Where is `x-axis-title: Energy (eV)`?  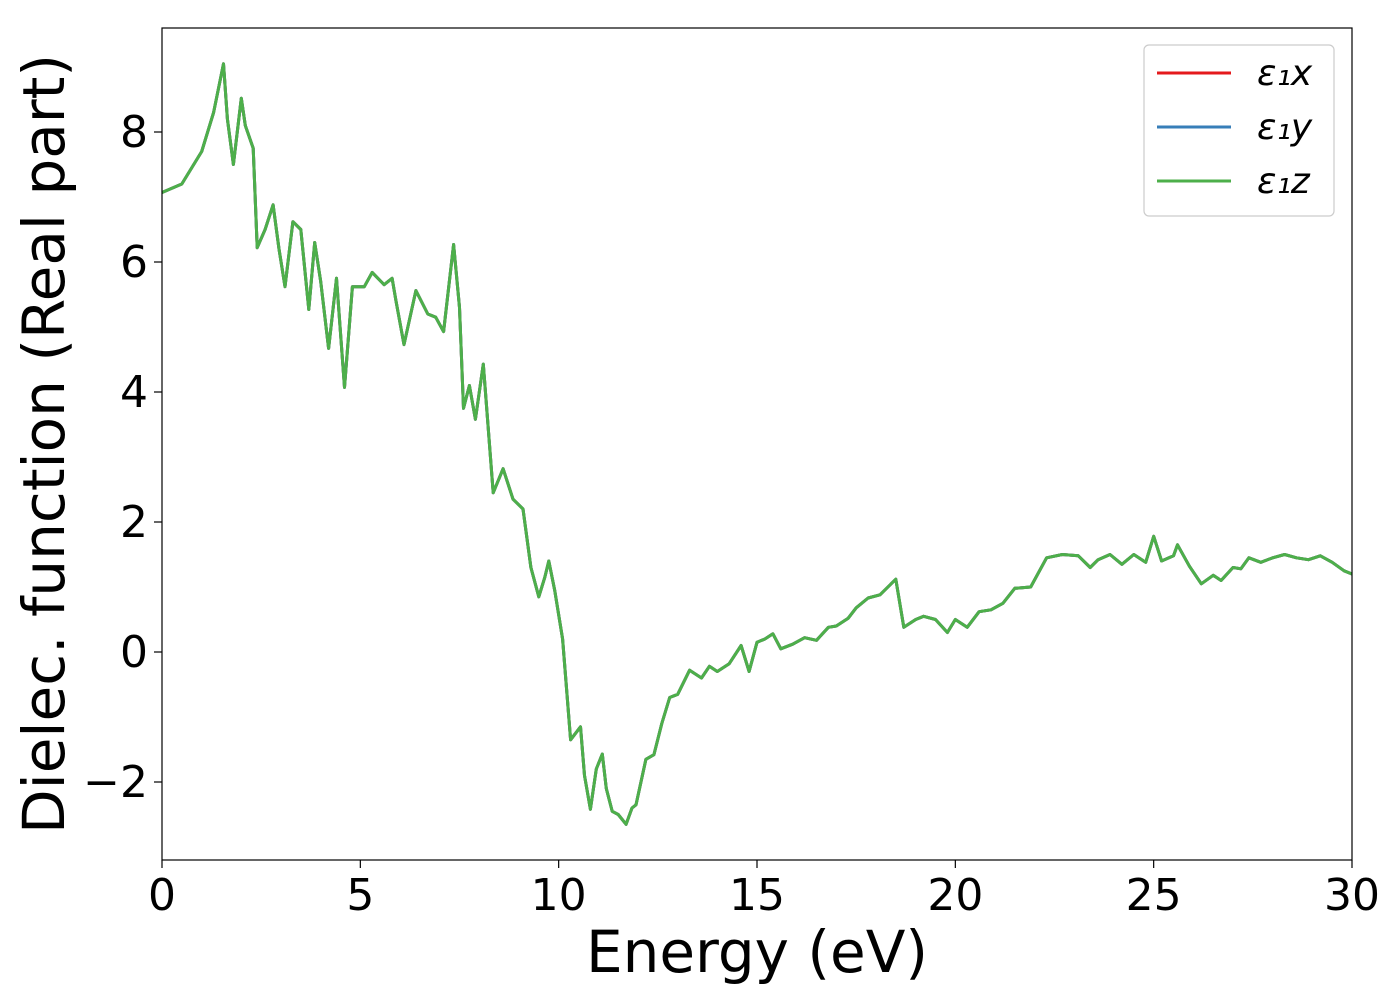
x-axis-title: Energy (eV) is located at coordinates (757, 952).